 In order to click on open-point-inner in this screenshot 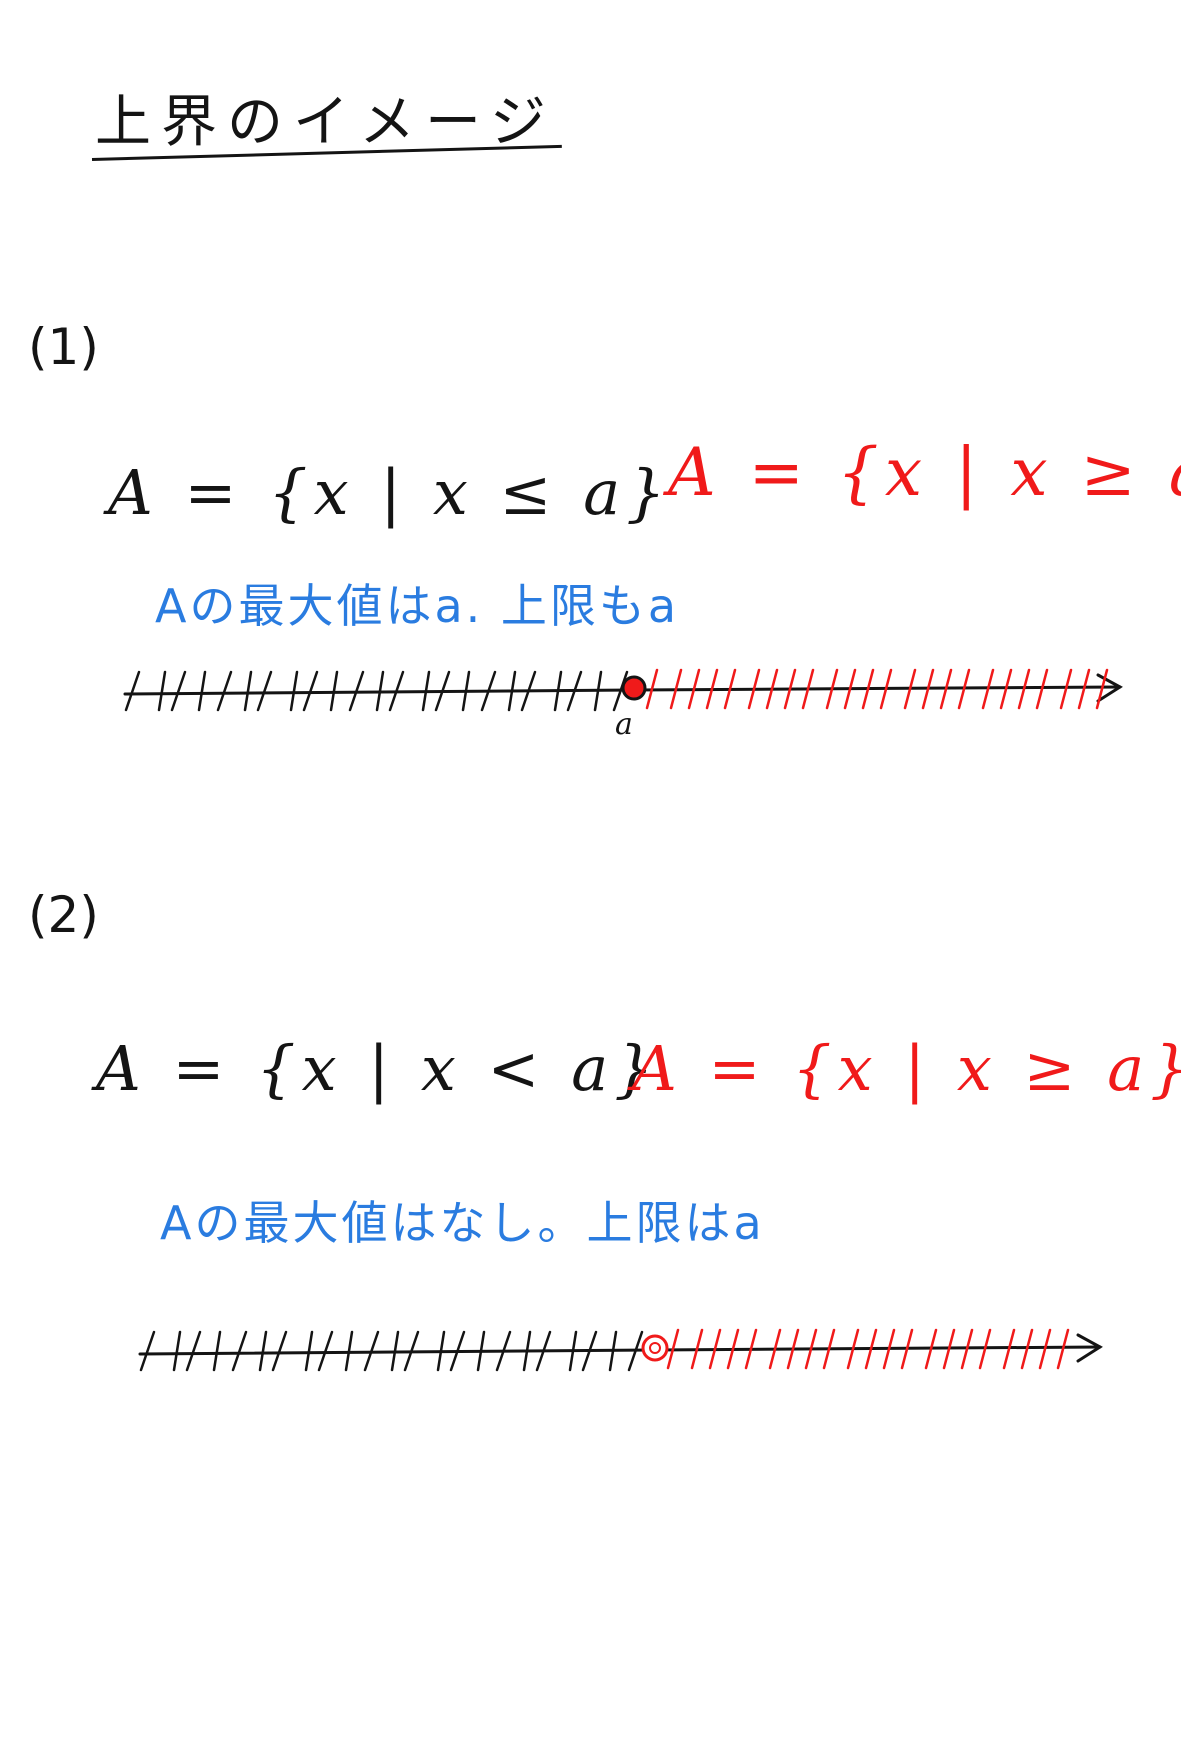, I will do `click(655, 1348)`.